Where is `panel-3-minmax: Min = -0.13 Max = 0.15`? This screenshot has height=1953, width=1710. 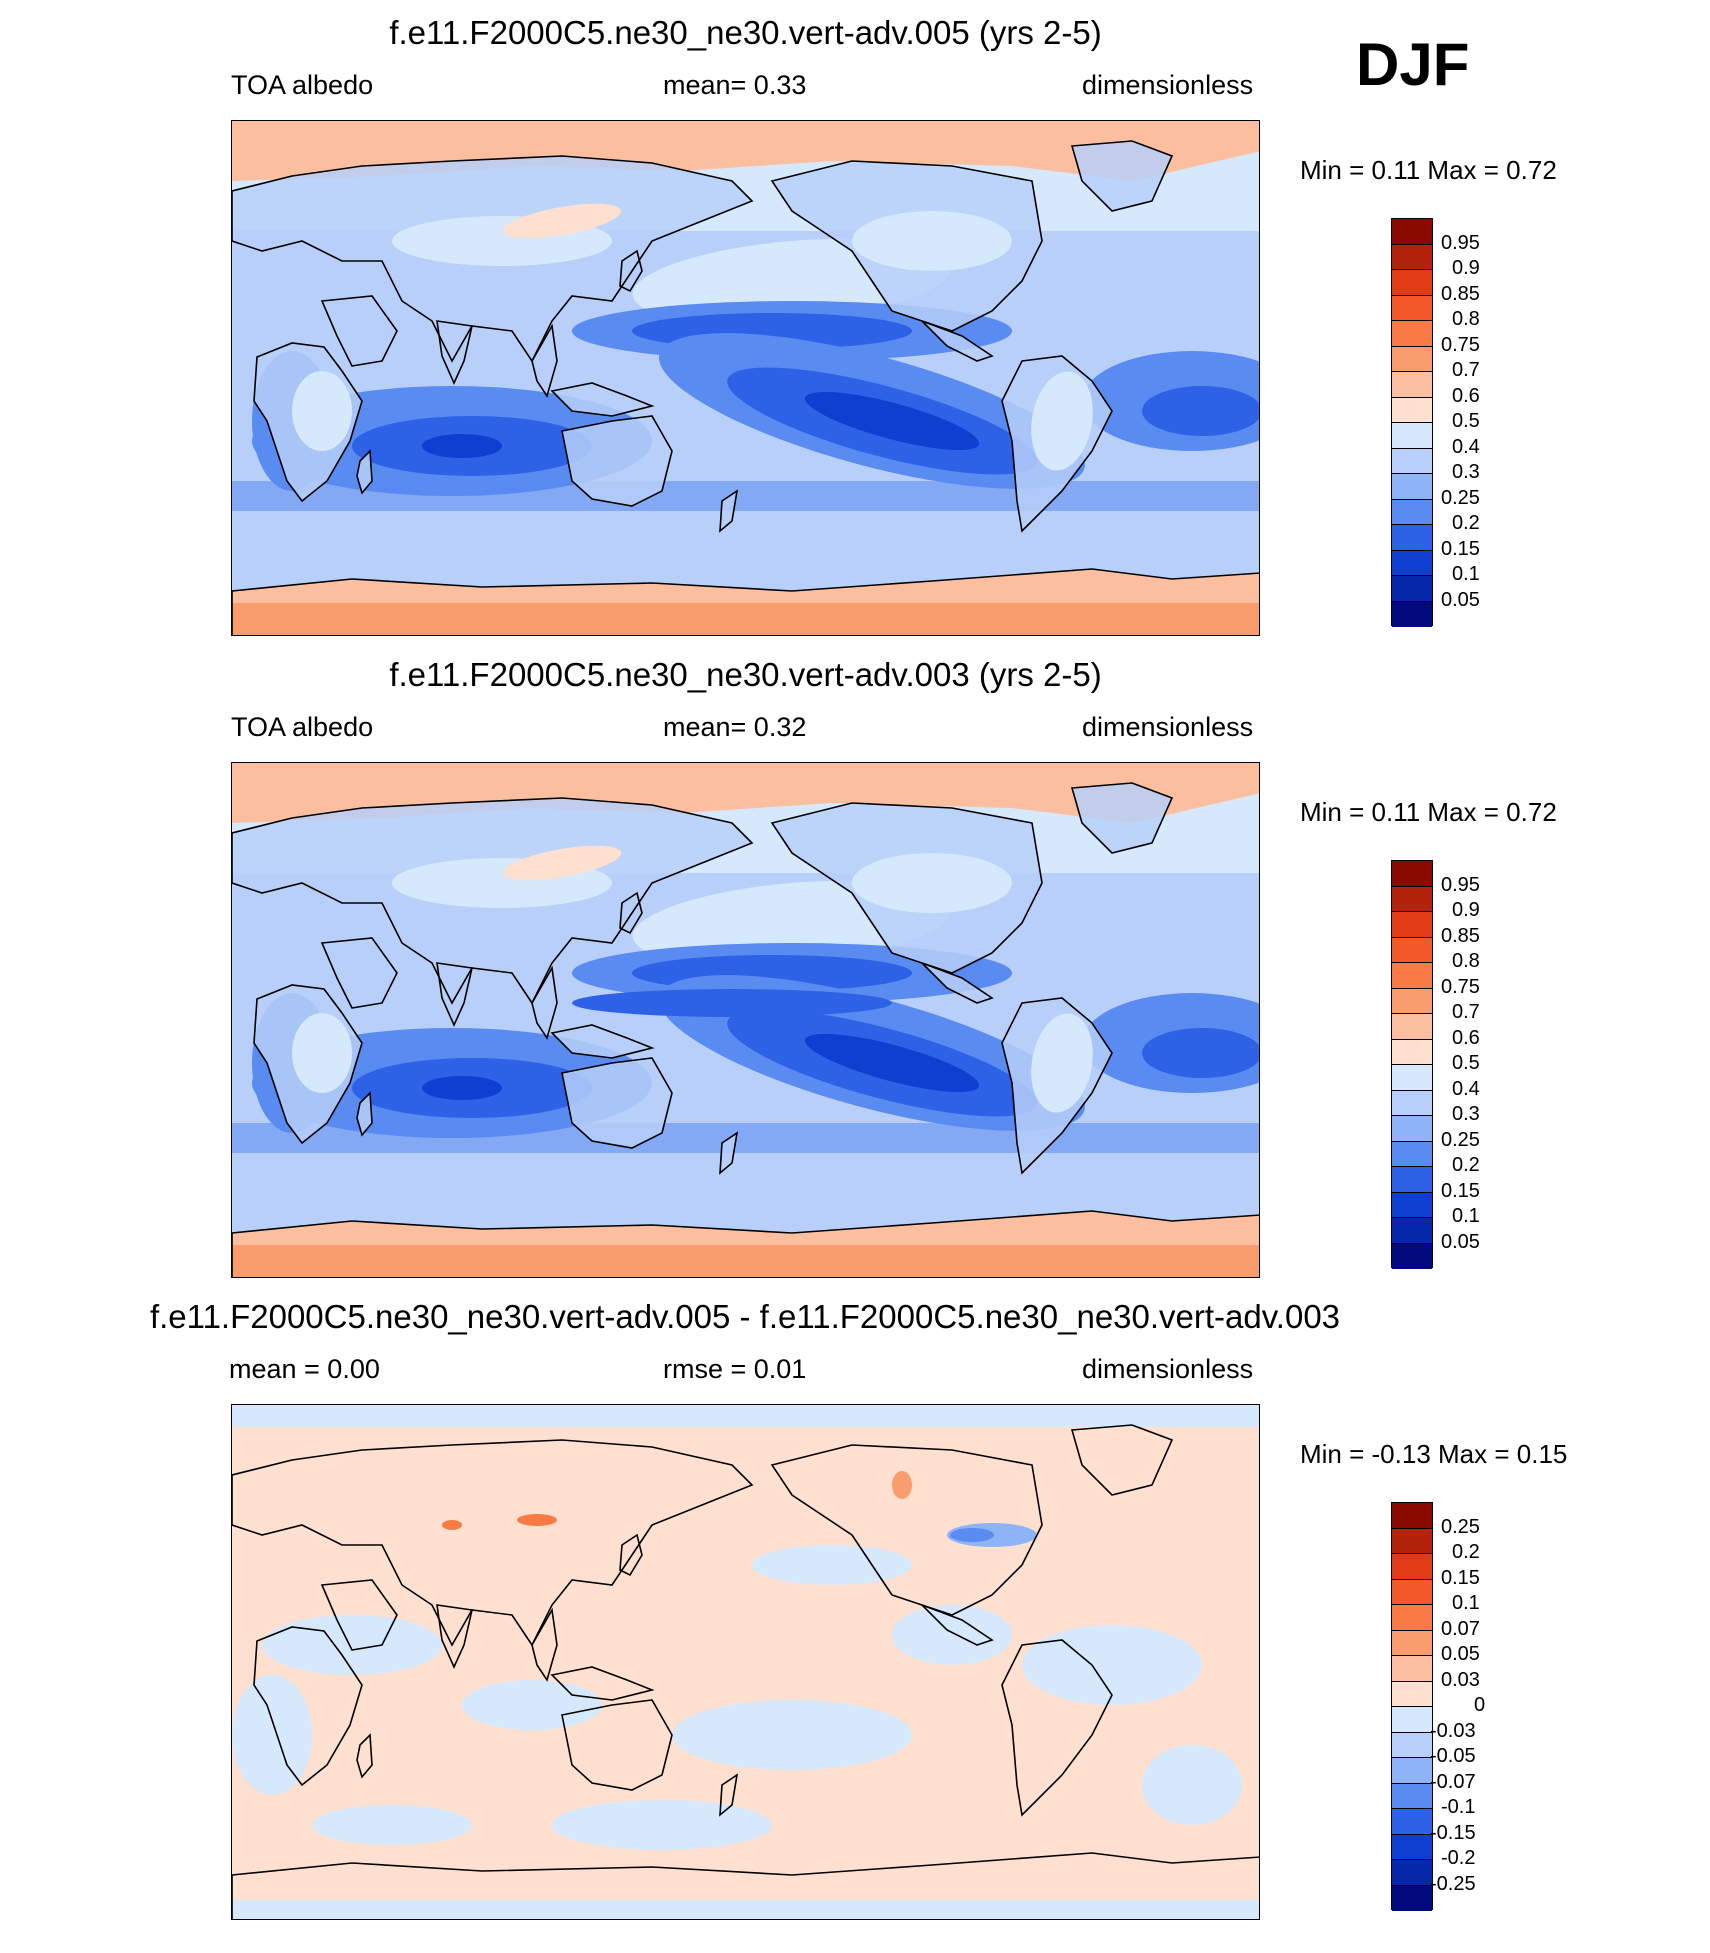 panel-3-minmax: Min = -0.13 Max = 0.15 is located at coordinates (1434, 1454).